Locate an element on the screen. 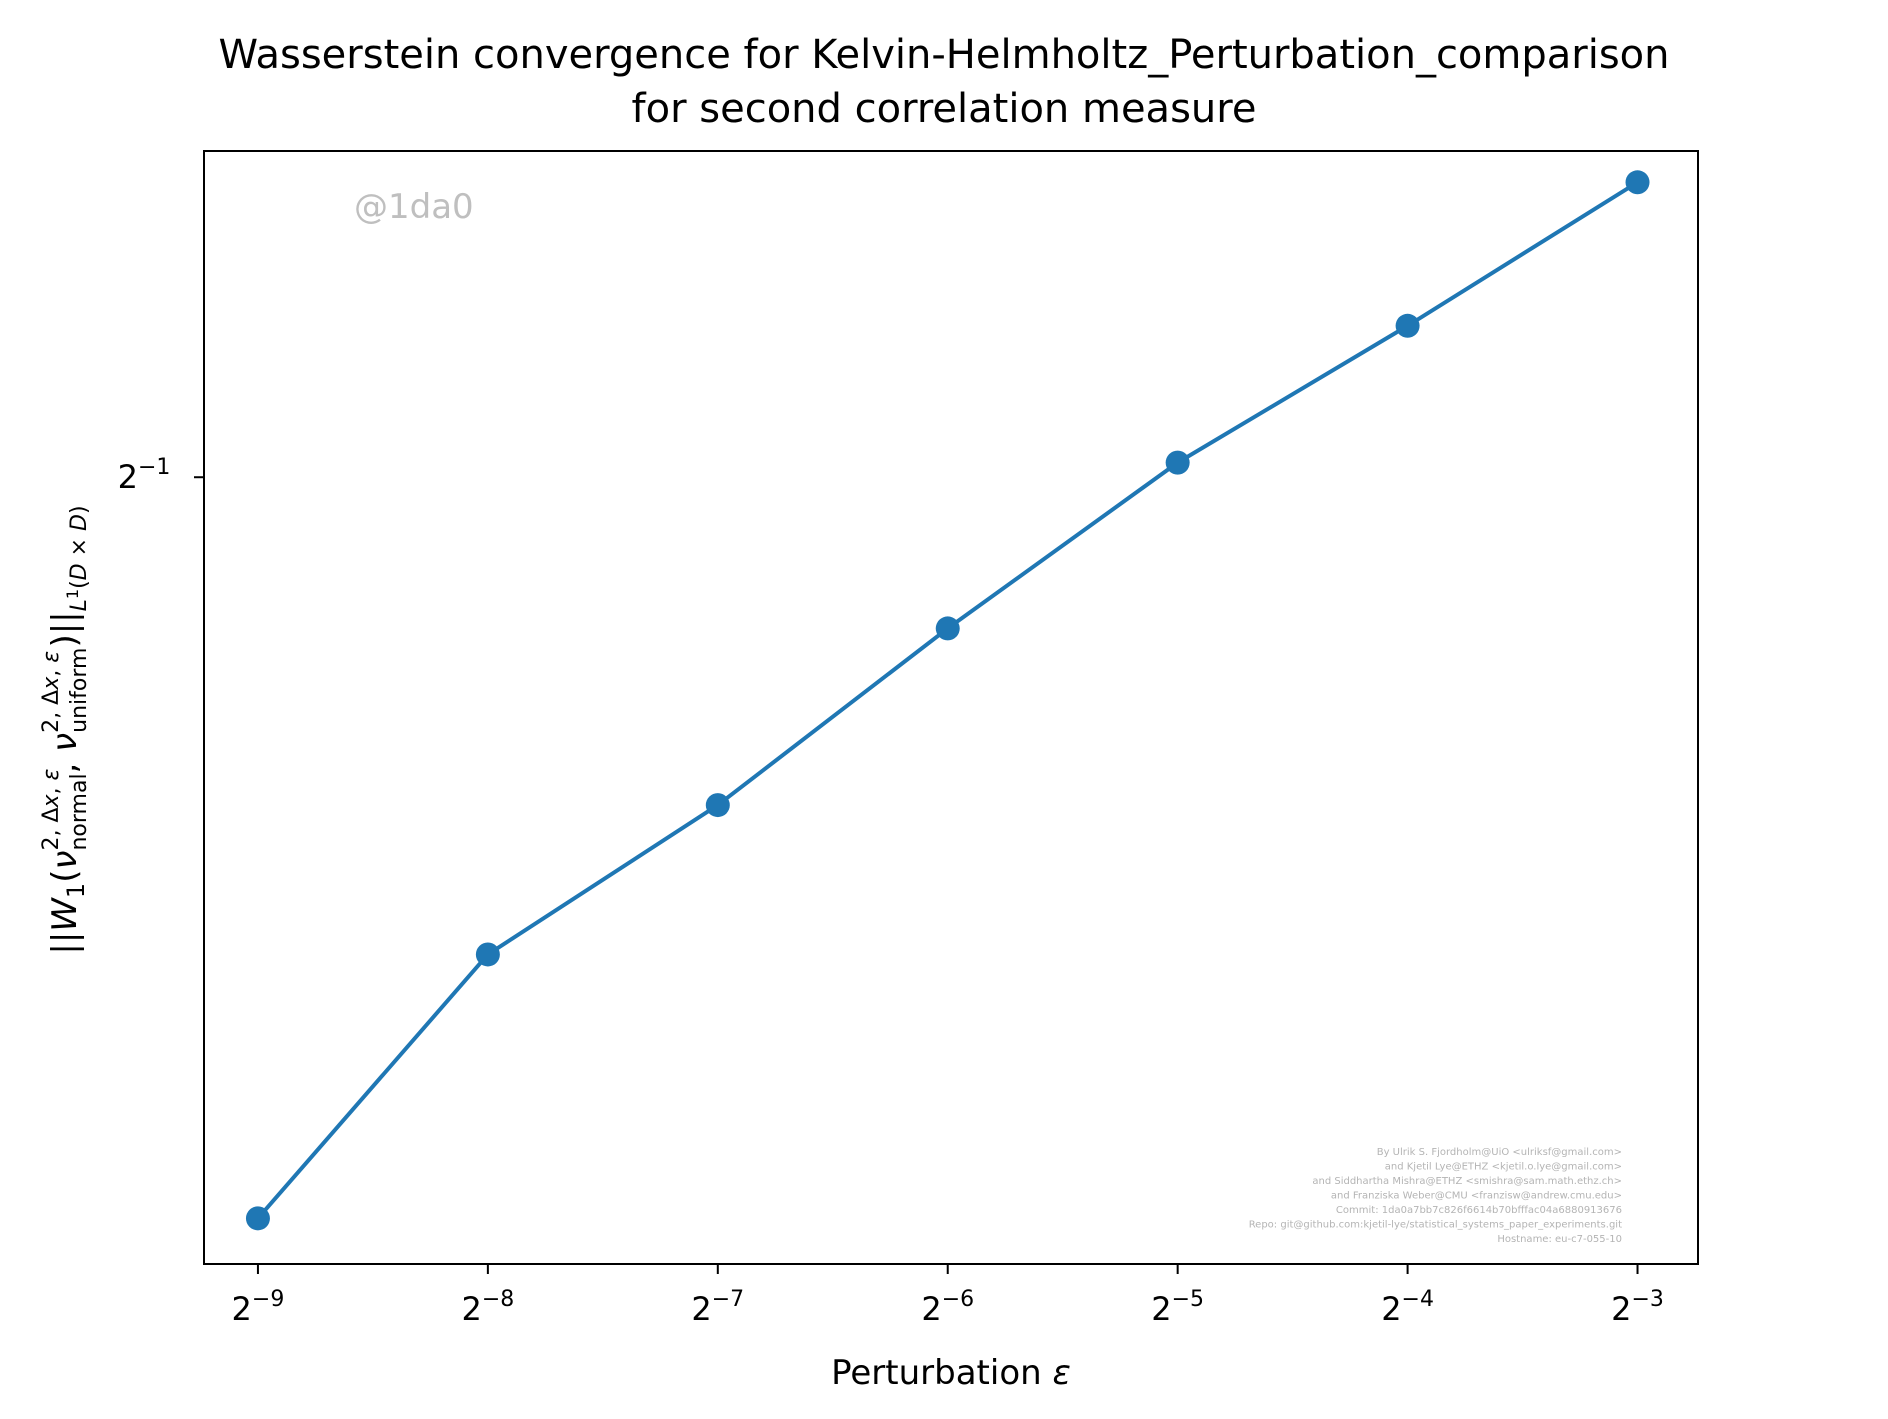 The image size is (1888, 1419). x-tick-label: 2−8 is located at coordinates (487, 1307).